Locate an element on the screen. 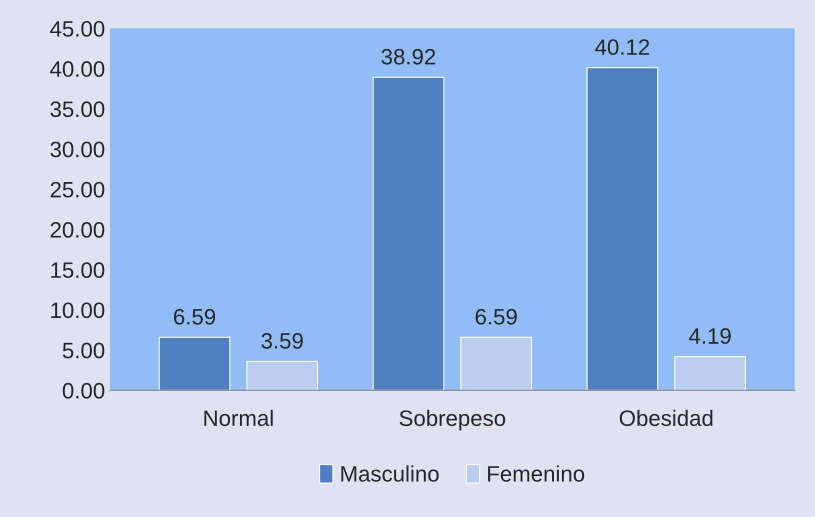  x-tick-label: Obesidad is located at coordinates (666, 418).